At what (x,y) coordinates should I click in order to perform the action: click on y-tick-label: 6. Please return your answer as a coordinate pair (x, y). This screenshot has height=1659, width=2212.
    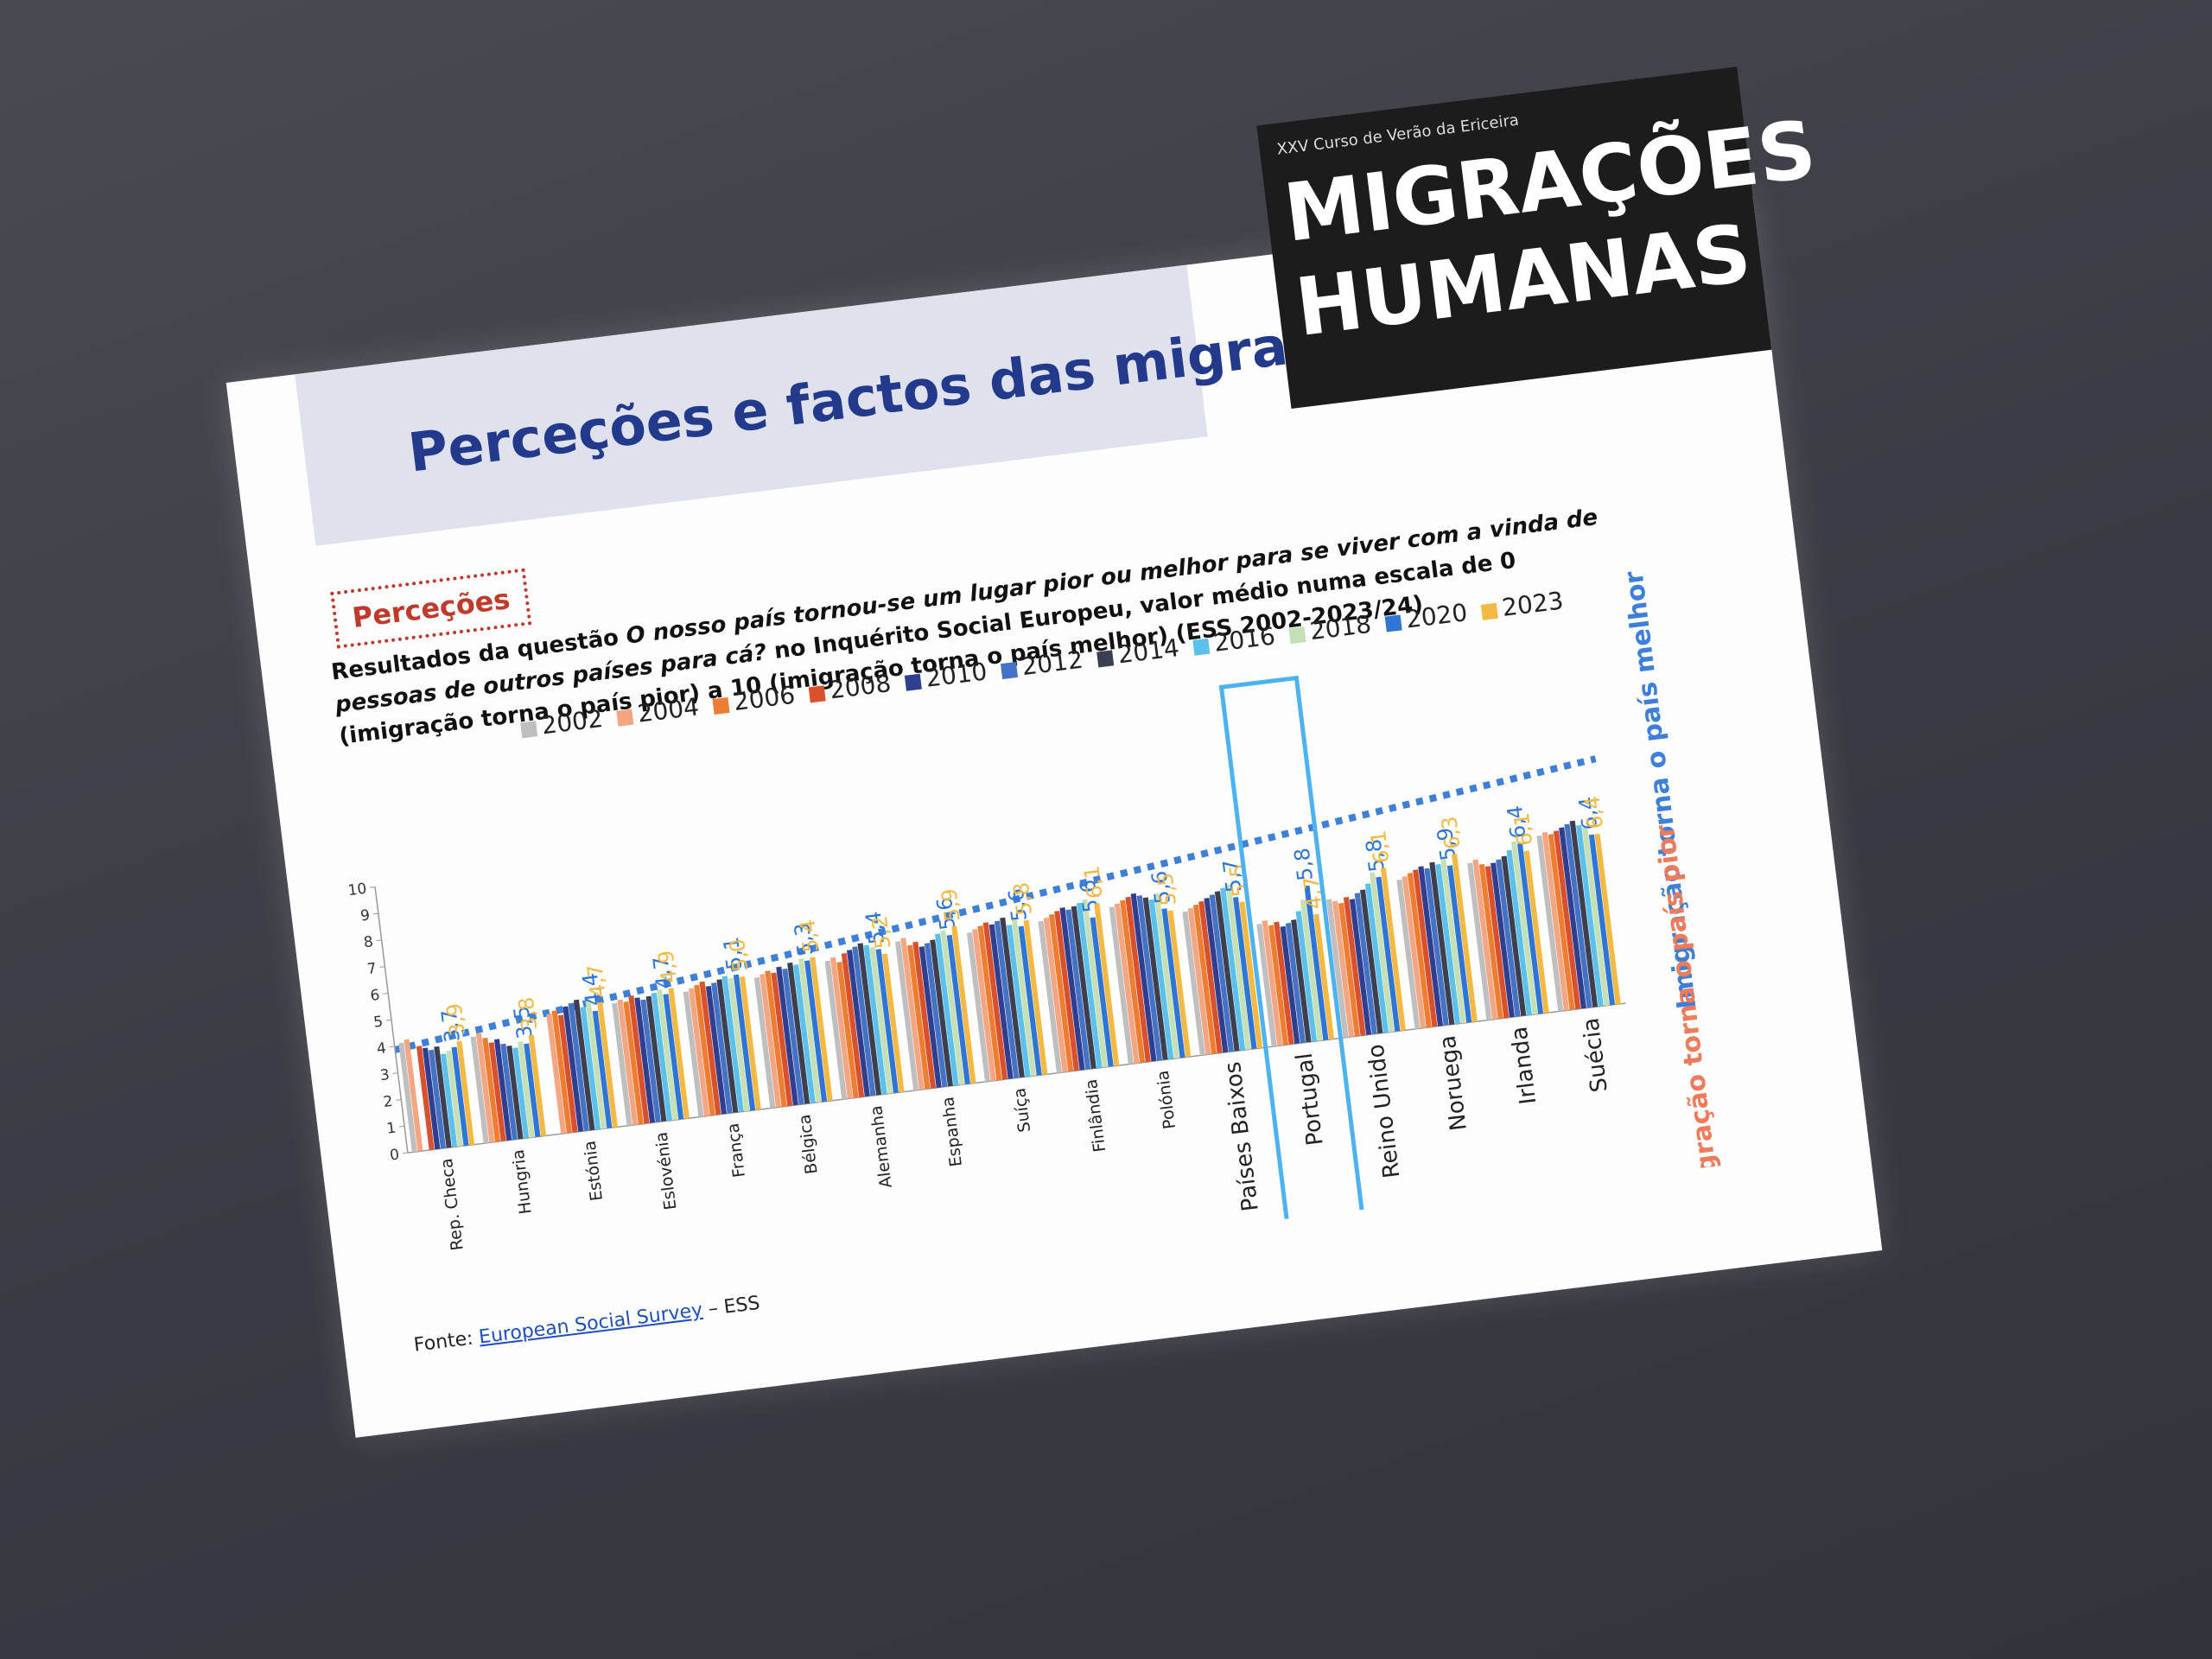
    Looking at the image, I should click on (374, 996).